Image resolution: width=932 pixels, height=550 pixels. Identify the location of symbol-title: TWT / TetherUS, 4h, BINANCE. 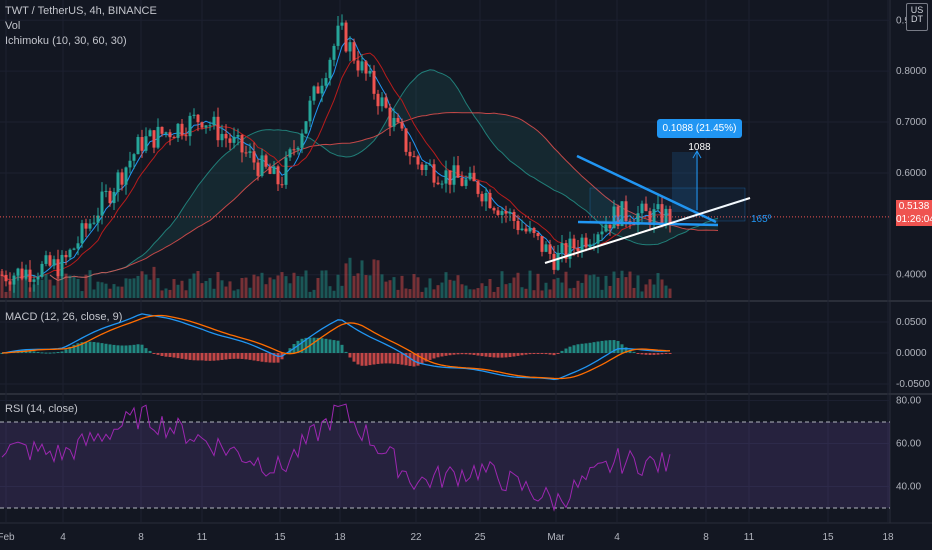
(81, 11).